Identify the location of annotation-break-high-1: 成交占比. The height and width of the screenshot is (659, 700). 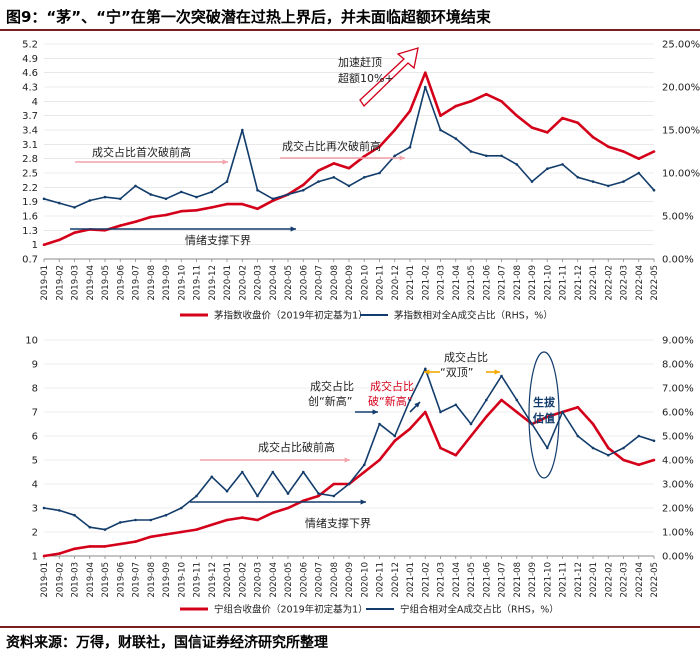
(392, 386).